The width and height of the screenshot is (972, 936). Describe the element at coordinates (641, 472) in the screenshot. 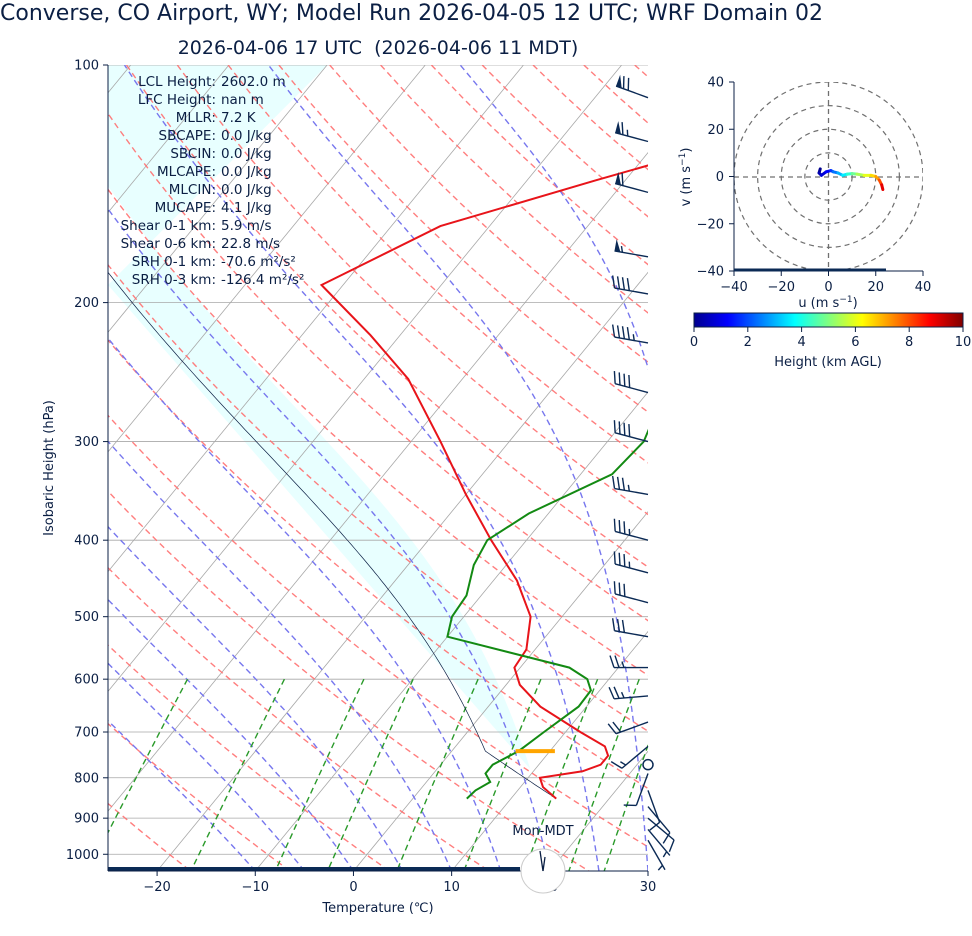

I see `wind-barbs` at that location.